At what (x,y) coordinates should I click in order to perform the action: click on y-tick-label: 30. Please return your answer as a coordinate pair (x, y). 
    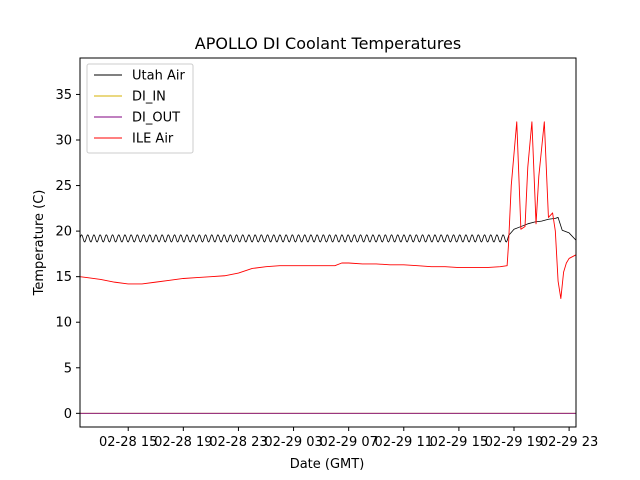
    Looking at the image, I should click on (63, 141).